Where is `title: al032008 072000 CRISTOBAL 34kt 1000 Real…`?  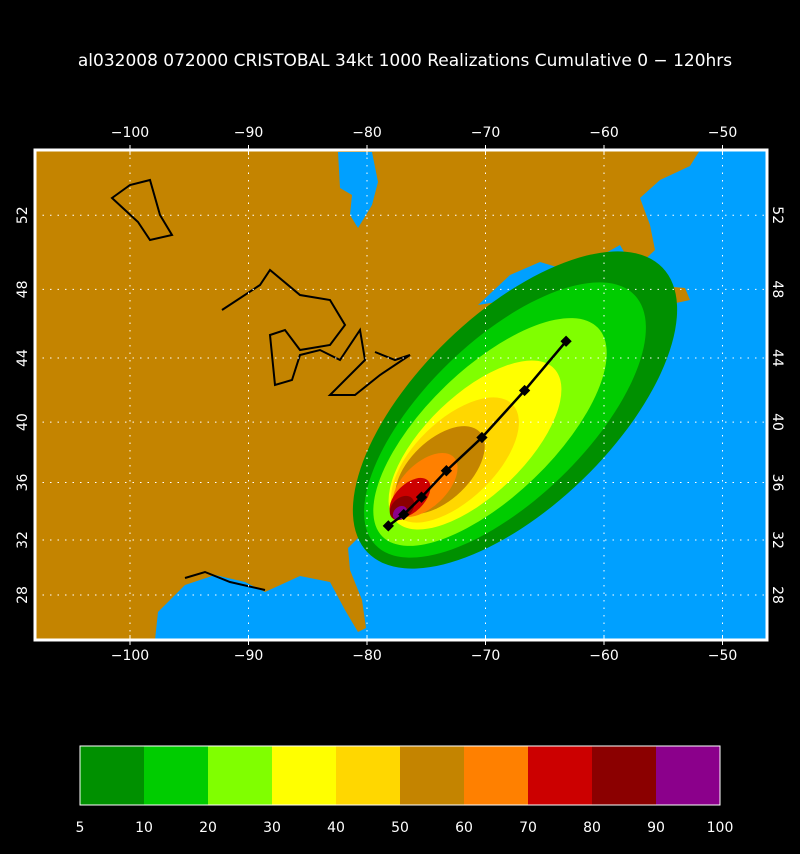 title: al032008 072000 CRISTOBAL 34kt 1000 Real… is located at coordinates (405, 61).